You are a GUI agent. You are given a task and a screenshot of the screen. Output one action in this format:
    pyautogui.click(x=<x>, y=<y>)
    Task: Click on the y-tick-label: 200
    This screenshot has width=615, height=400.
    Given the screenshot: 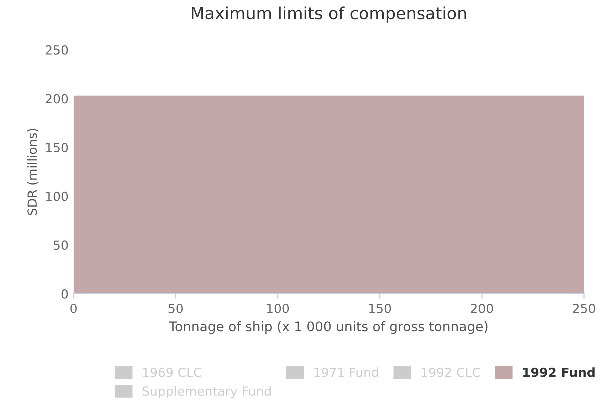 What is the action you would take?
    pyautogui.click(x=57, y=99)
    